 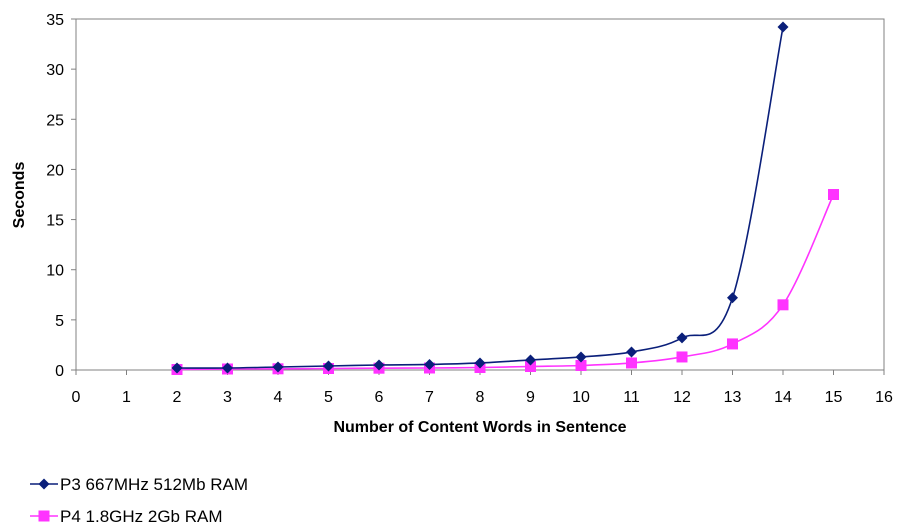 I want to click on x-axis-title: Number of Content Words in Sentence, so click(x=479, y=427).